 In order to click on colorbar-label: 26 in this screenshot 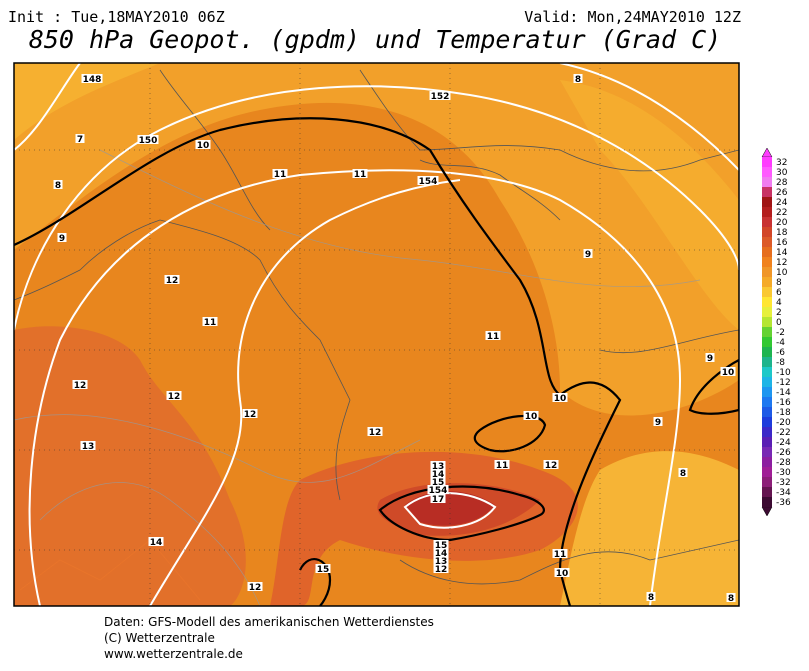, I will do `click(782, 193)`.